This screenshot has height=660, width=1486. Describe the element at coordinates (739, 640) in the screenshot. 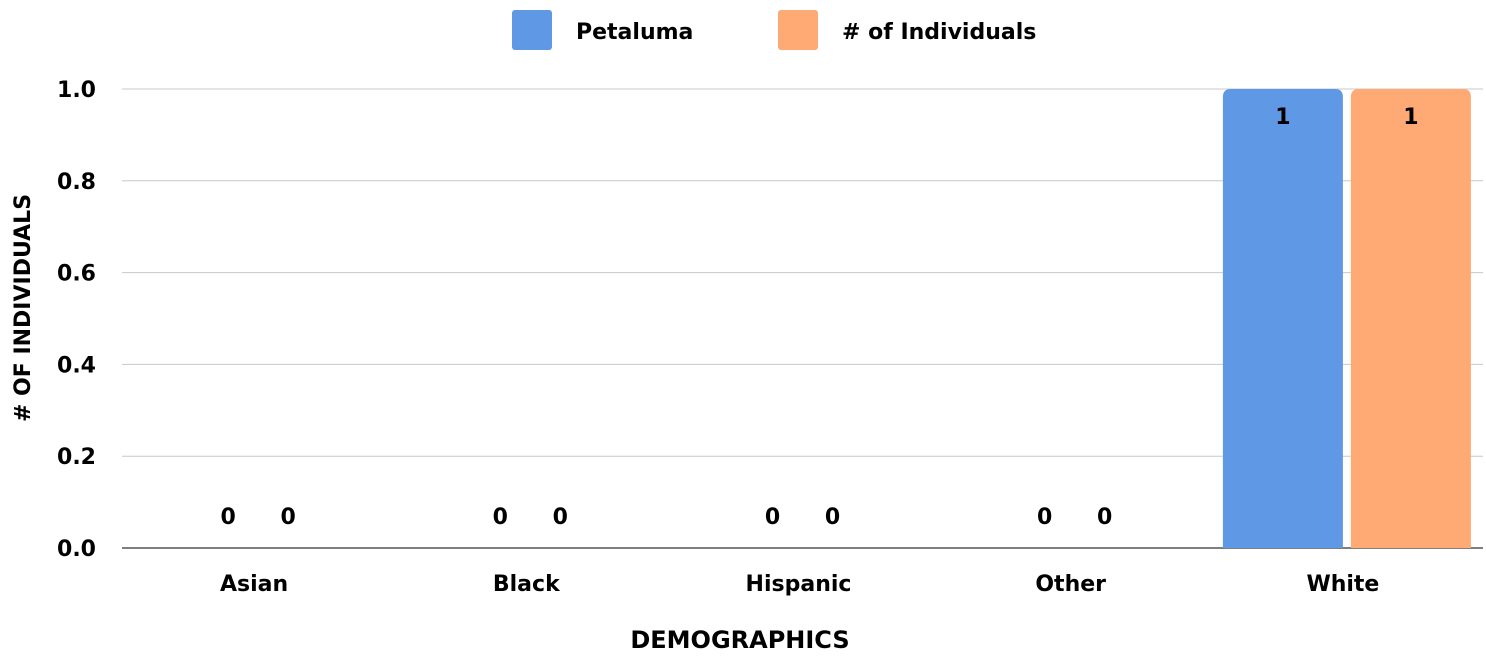

I see `x-axis-title: DEMOGRAPHICS` at that location.